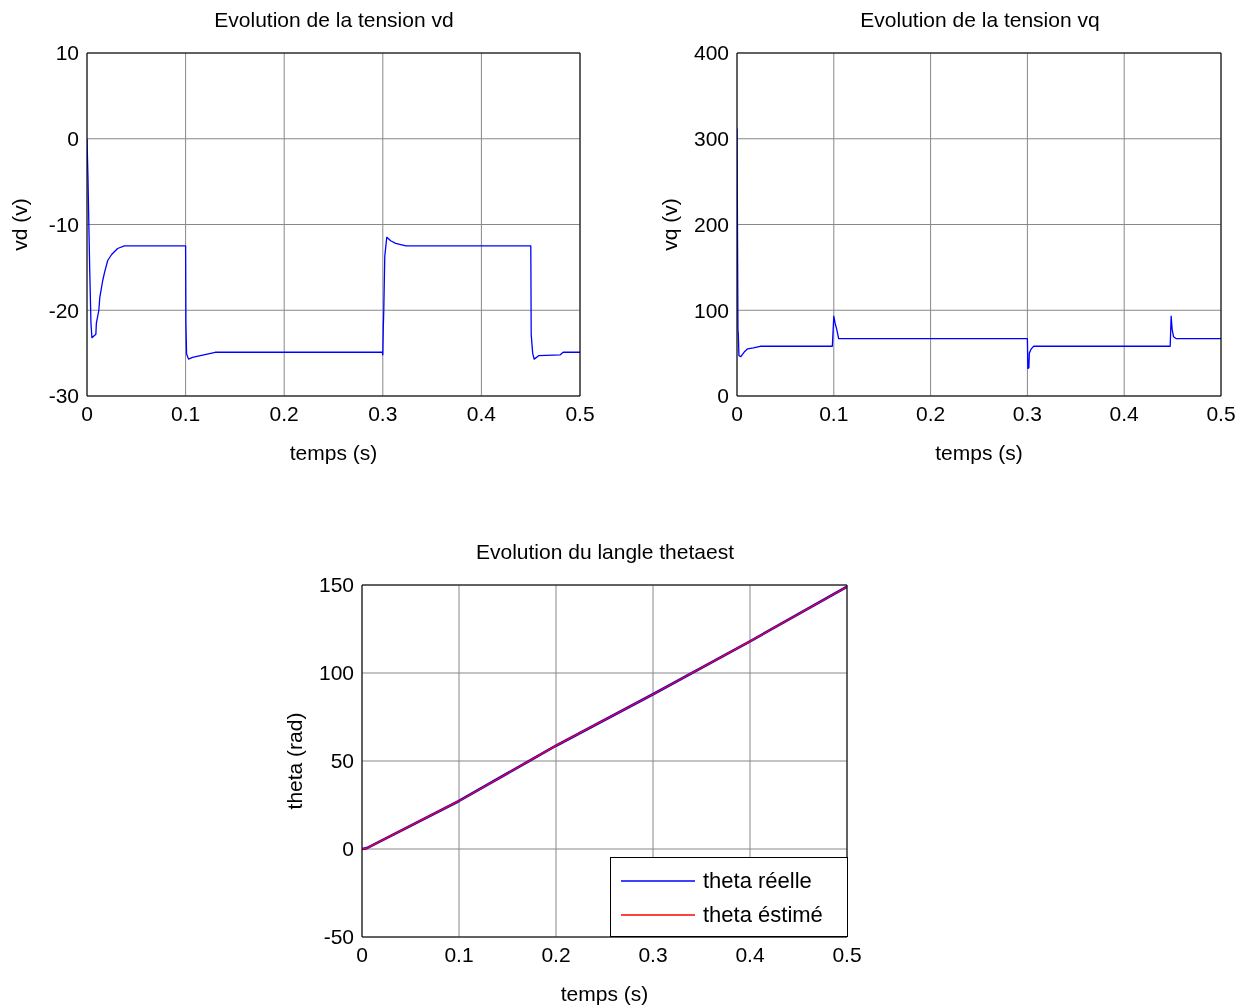  Describe the element at coordinates (711, 53) in the screenshot. I see `y-tick-label: 400` at that location.